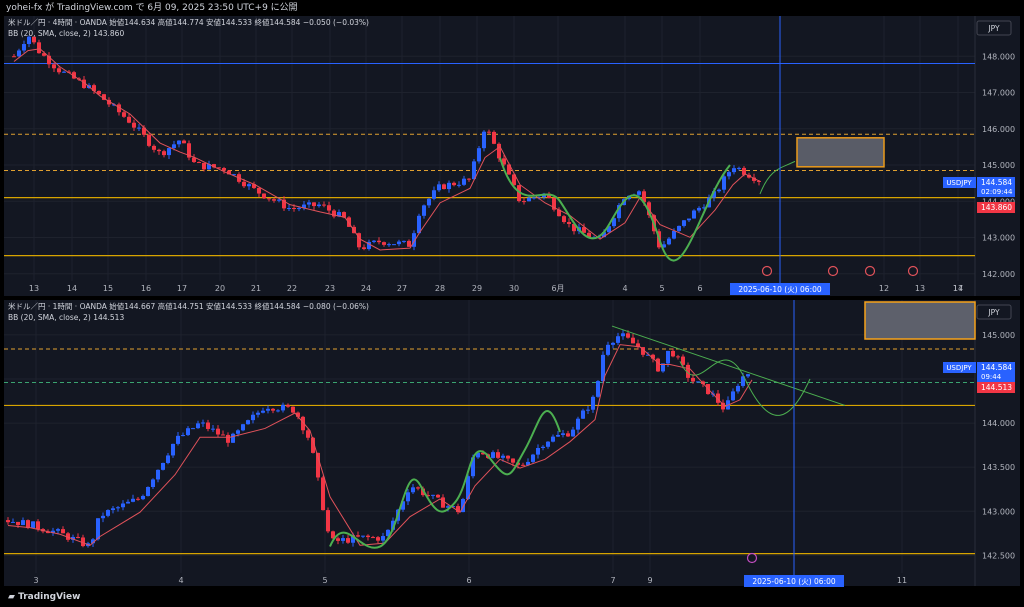 Image resolution: width=1024 pixels, height=607 pixels. Describe the element at coordinates (902, 580) in the screenshot. I see `x-tick-label: 11` at that location.